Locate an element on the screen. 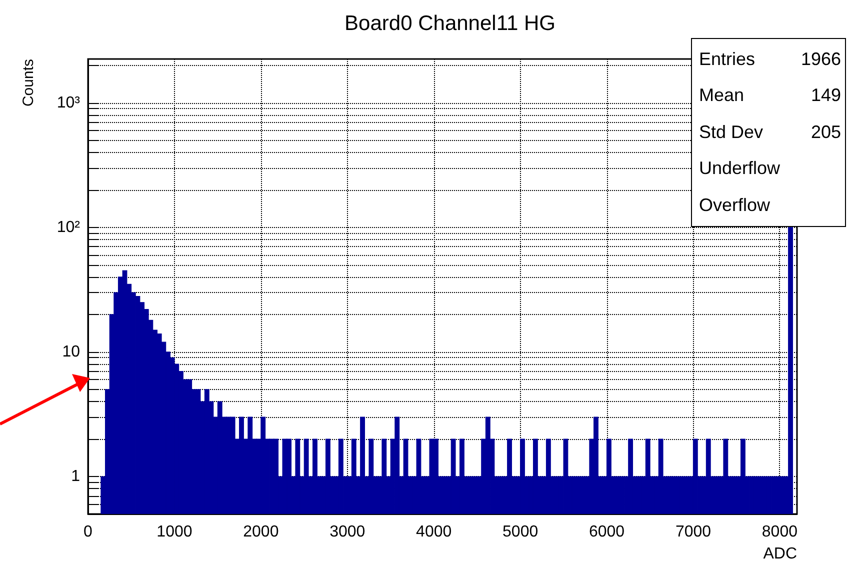  y-axis-title: Counts is located at coordinates (28, 83).